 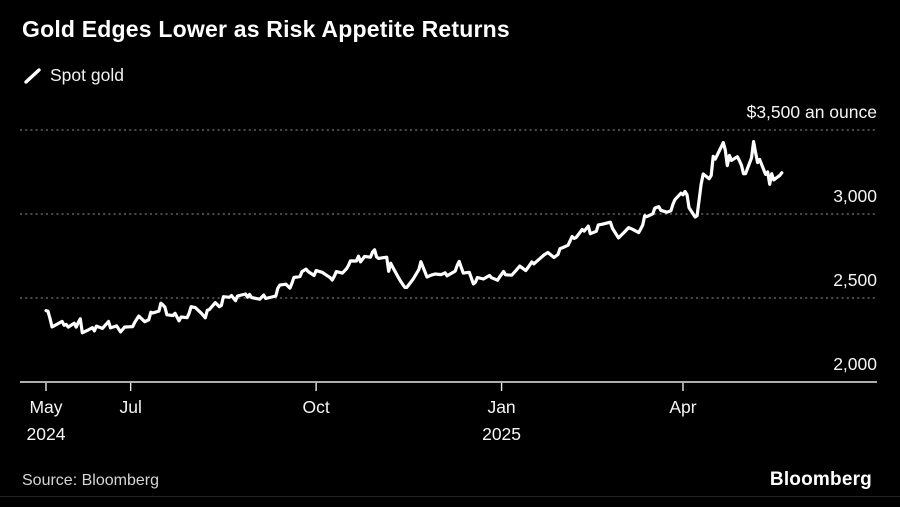 I want to click on legend-label: Spot gold, so click(x=87, y=75).